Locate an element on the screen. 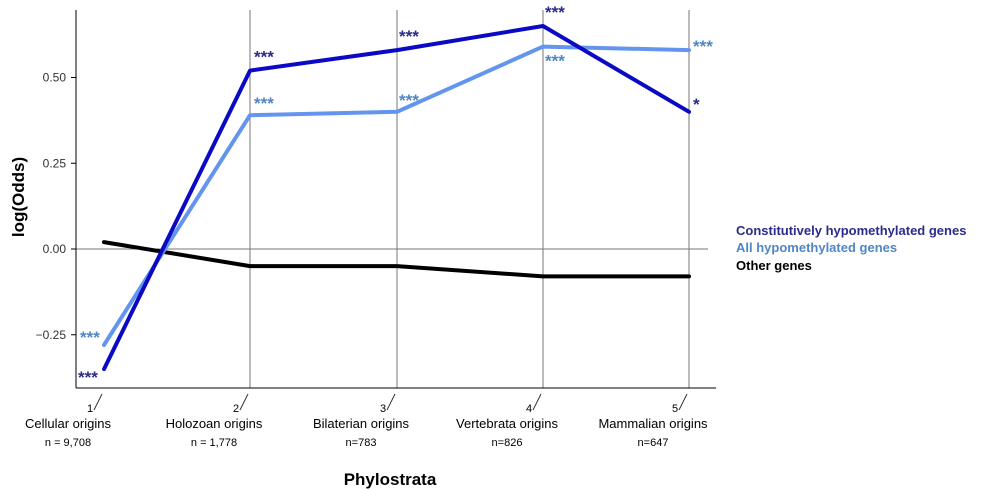  x-category-count: n=783 is located at coordinates (361, 443).